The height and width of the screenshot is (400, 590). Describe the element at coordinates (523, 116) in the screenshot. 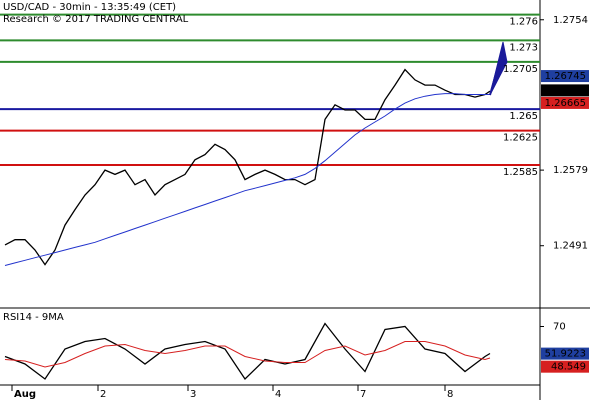

I see `level-label: 1.265` at that location.